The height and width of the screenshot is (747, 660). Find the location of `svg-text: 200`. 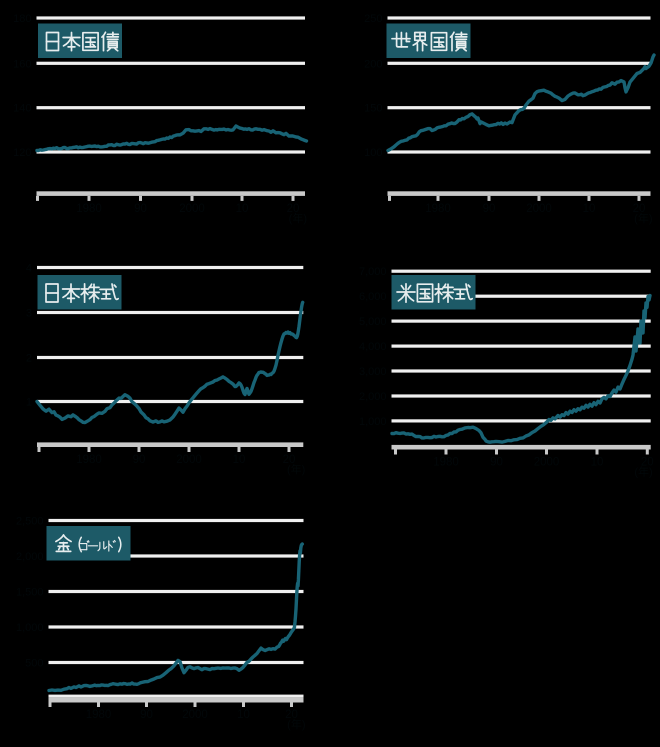

svg-text: 200 is located at coordinates (373, 64).